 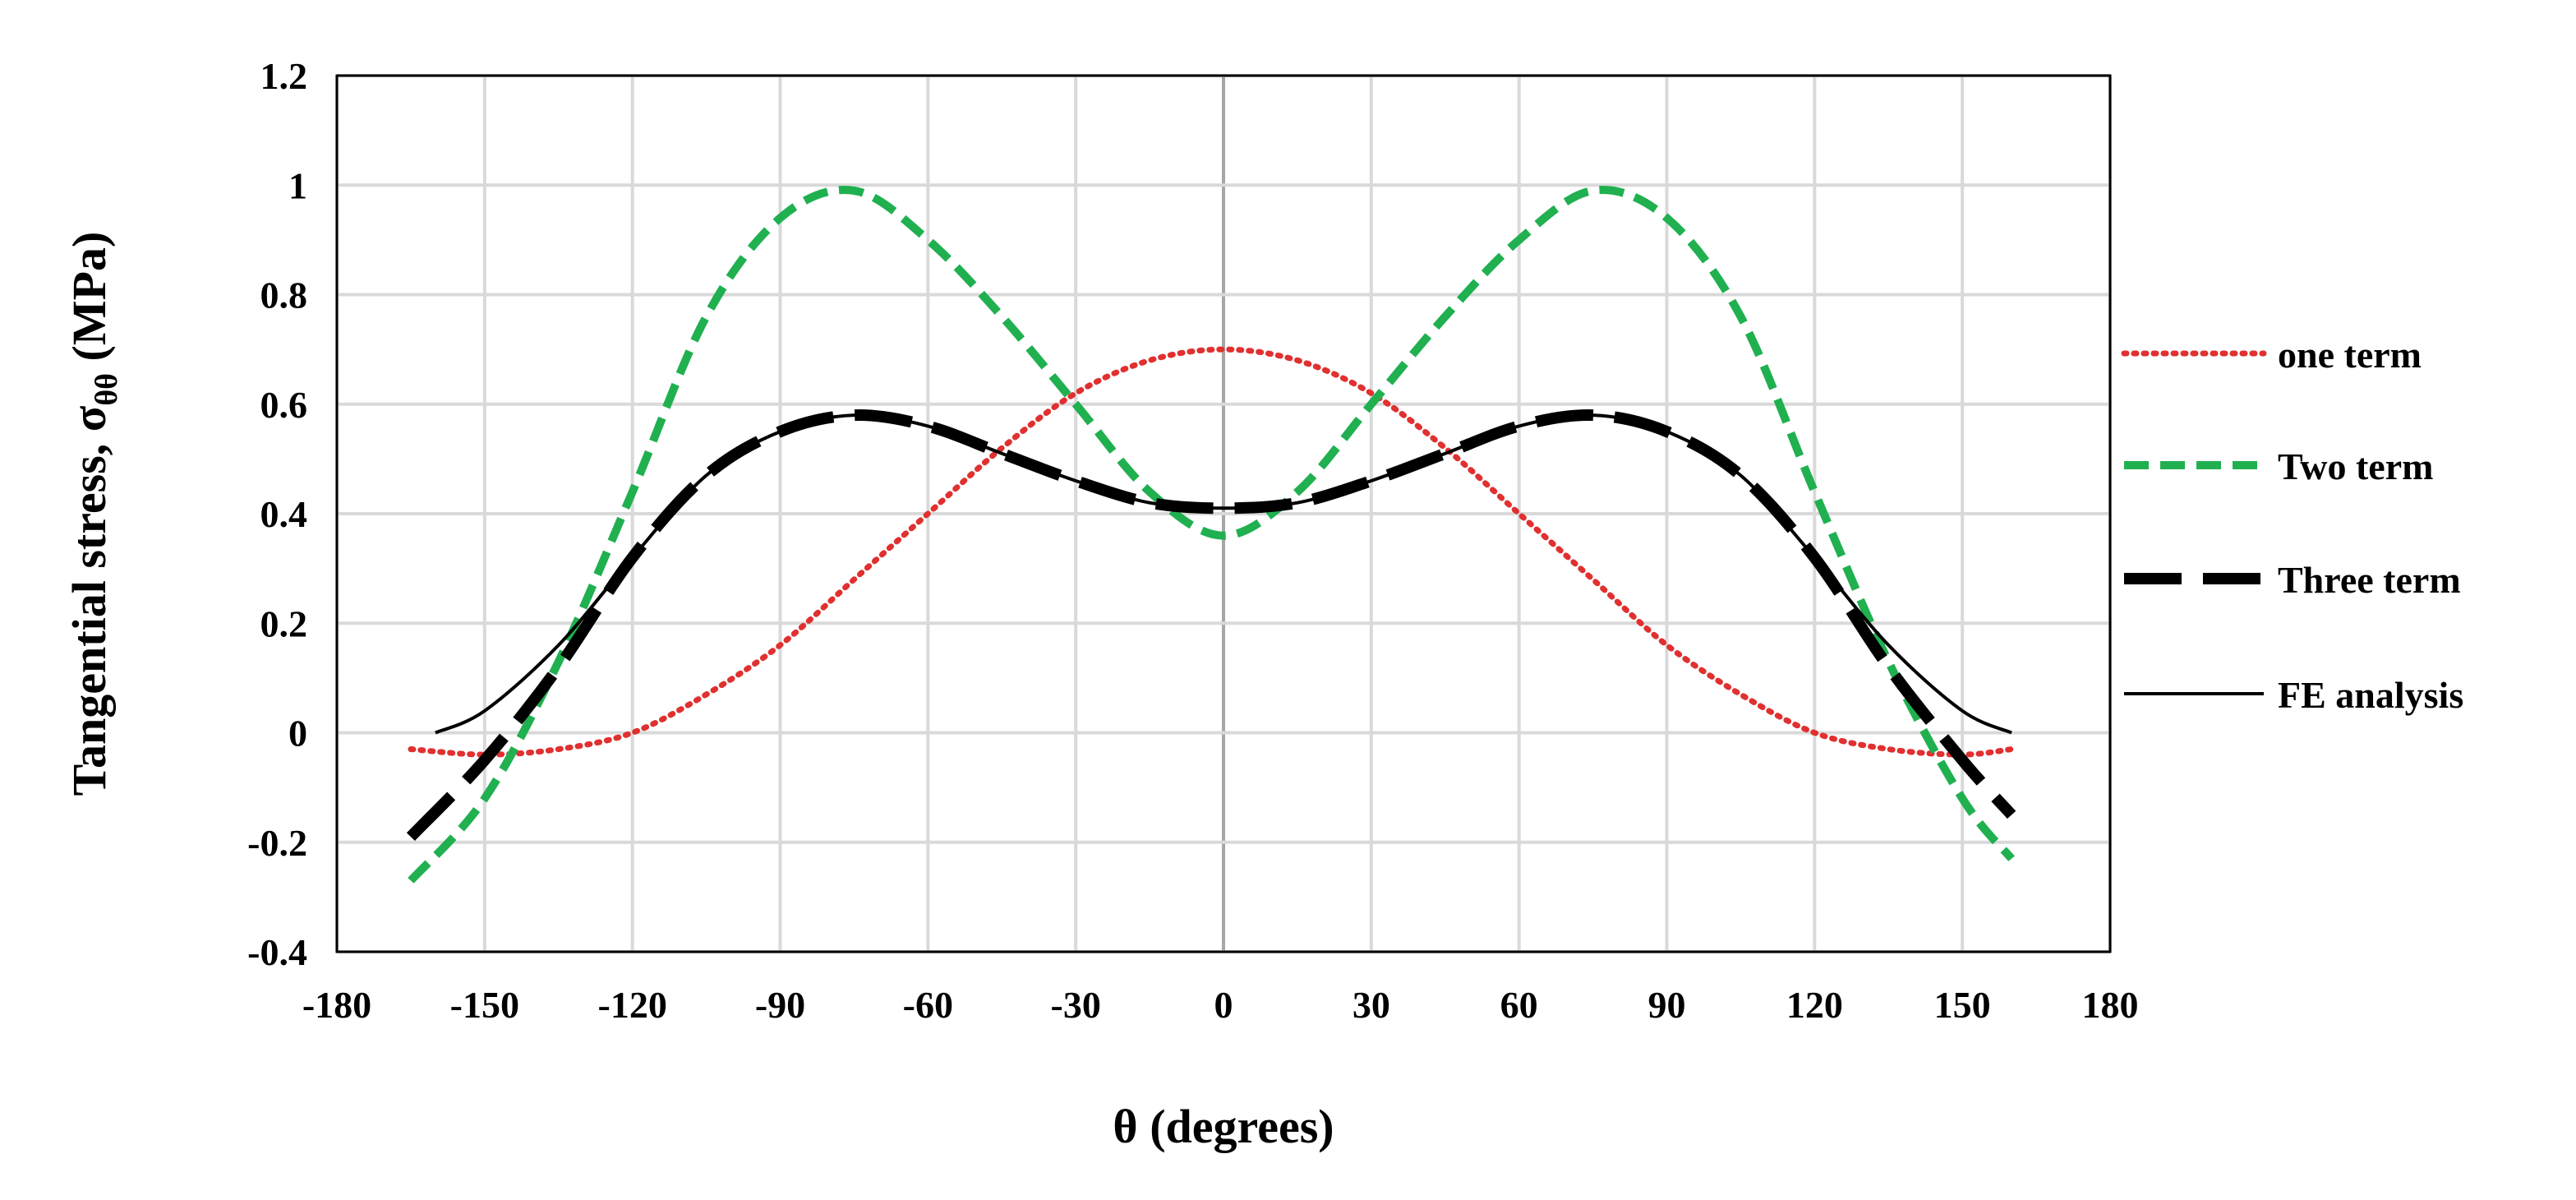 I want to click on x-tick-label: 0, so click(x=1223, y=1005).